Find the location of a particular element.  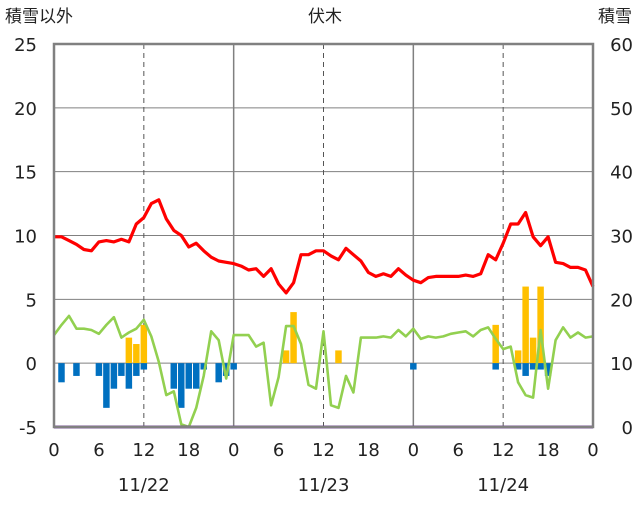

right-tick-label: 20 is located at coordinates (621, 300).